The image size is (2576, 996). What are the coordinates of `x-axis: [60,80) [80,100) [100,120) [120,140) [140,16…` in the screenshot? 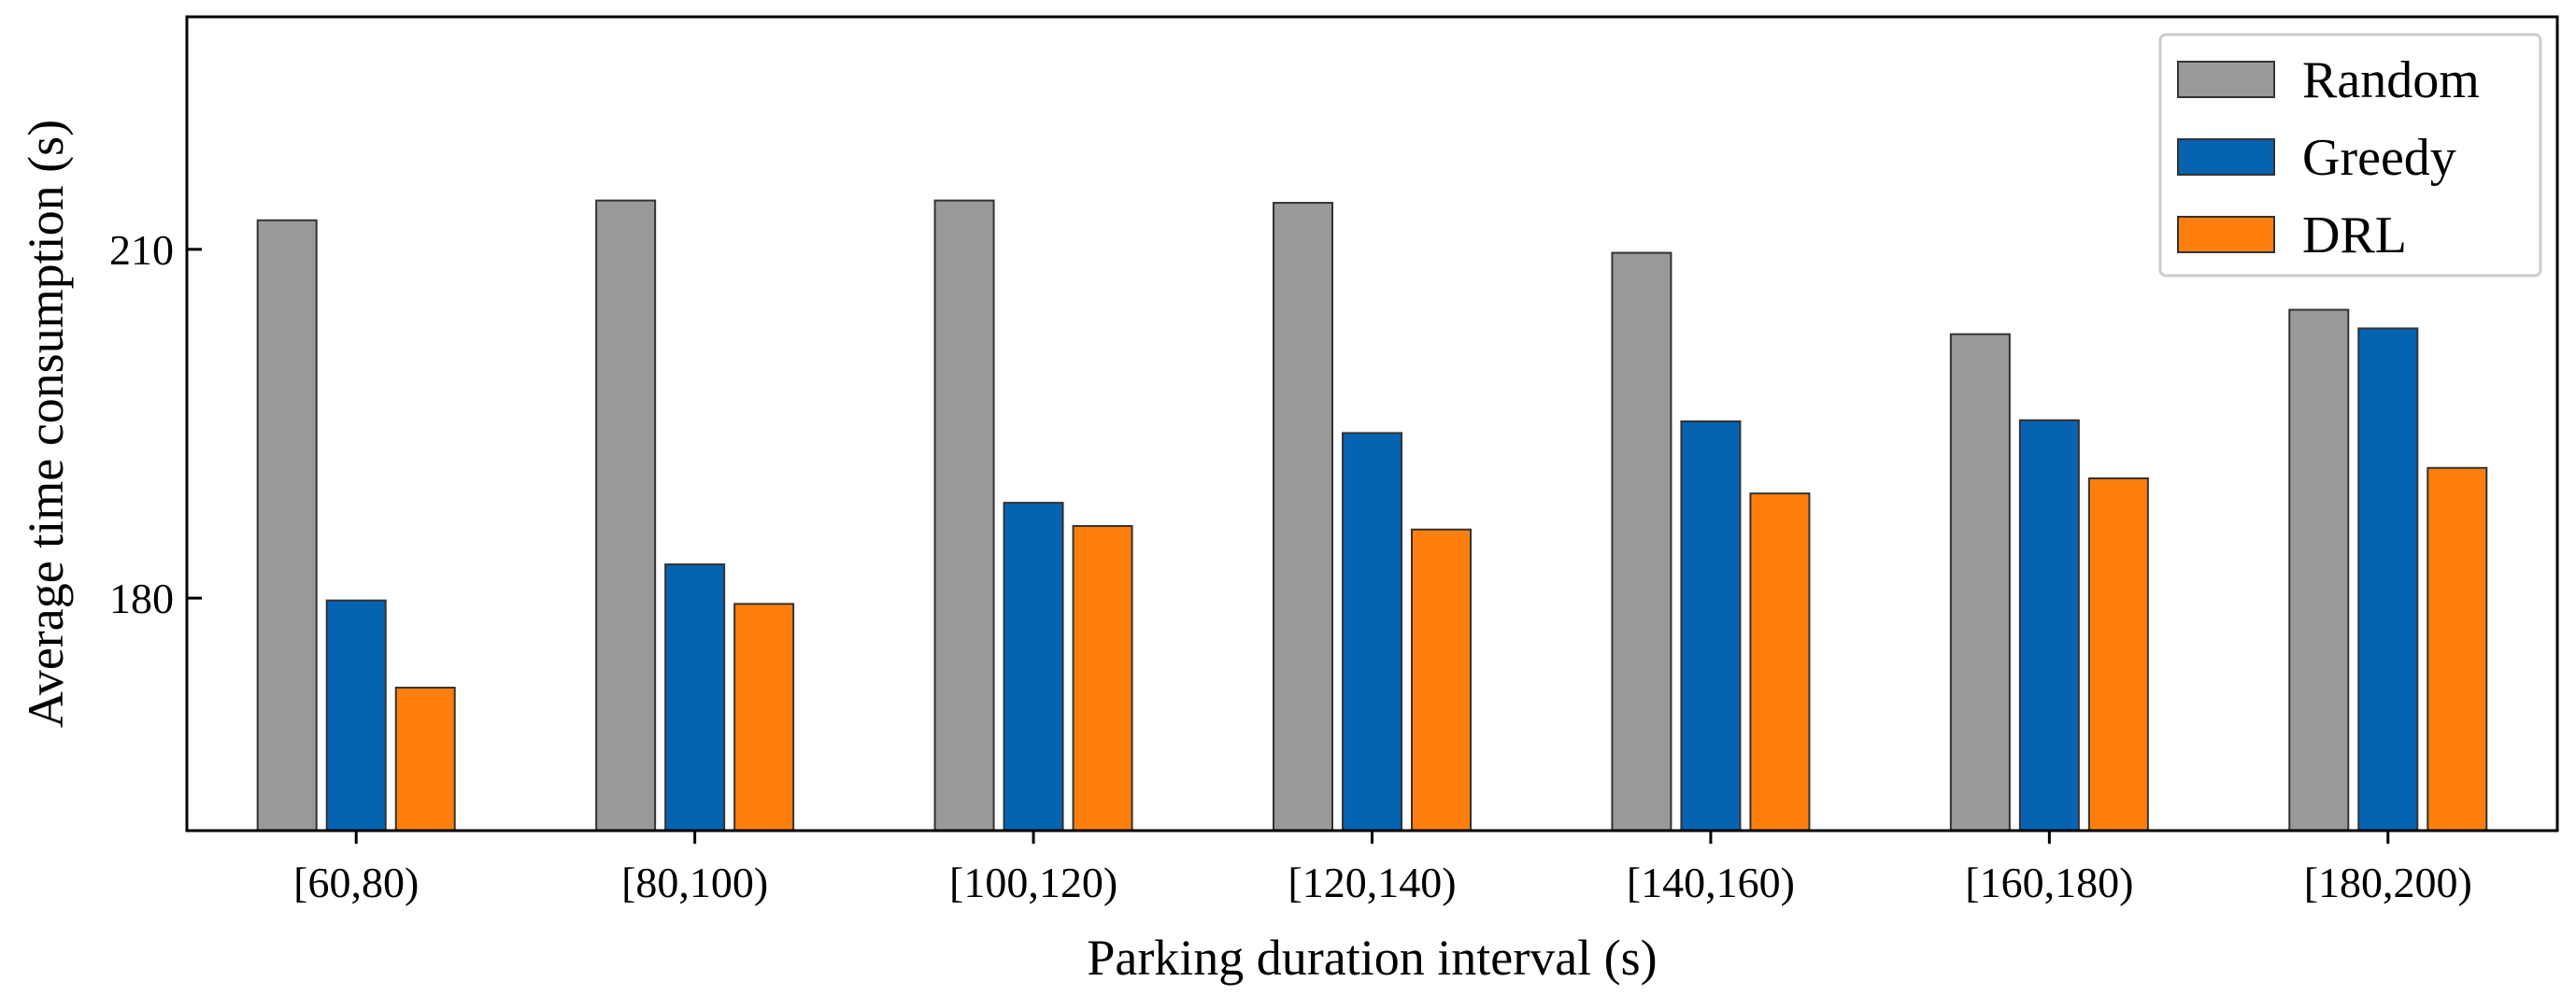 It's located at (1382, 868).